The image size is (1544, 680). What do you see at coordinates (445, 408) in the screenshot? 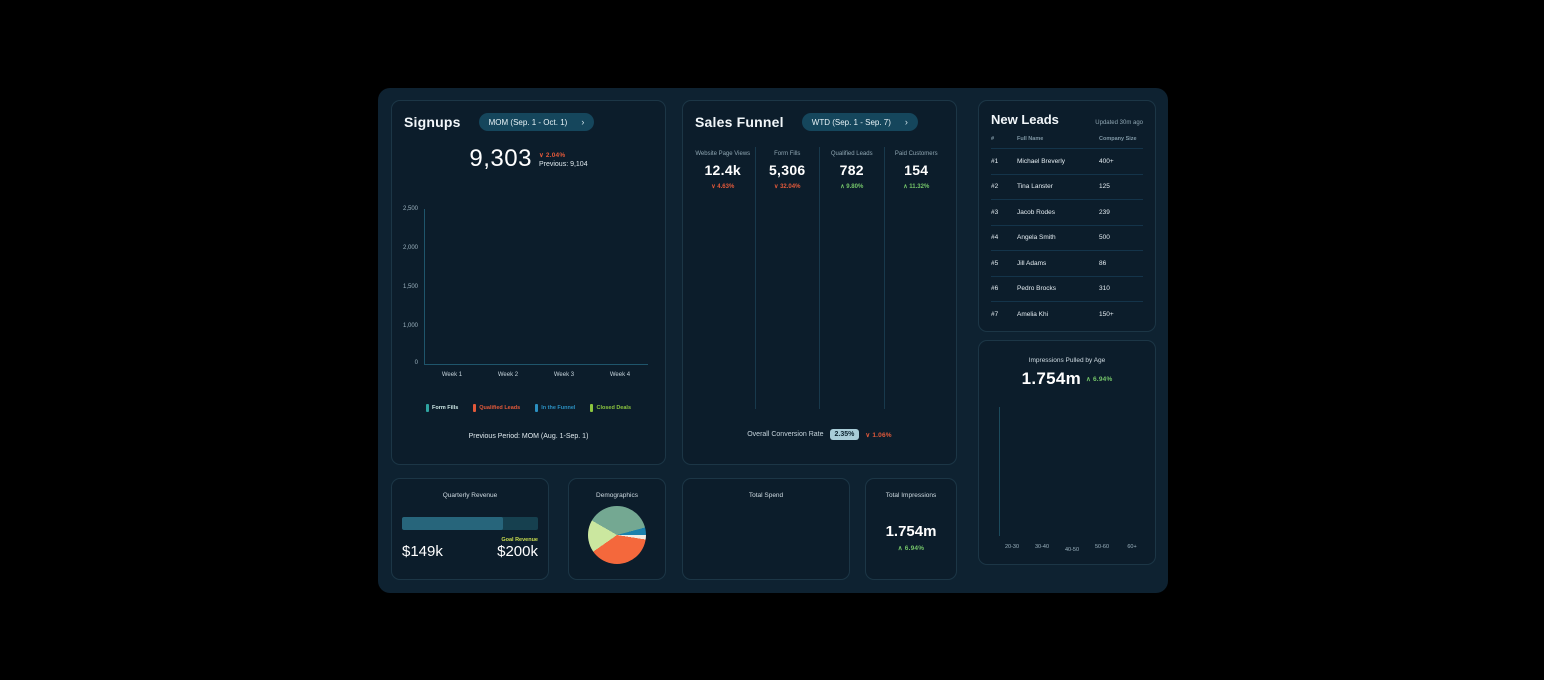
I see `legend-label: Form Fills` at bounding box center [445, 408].